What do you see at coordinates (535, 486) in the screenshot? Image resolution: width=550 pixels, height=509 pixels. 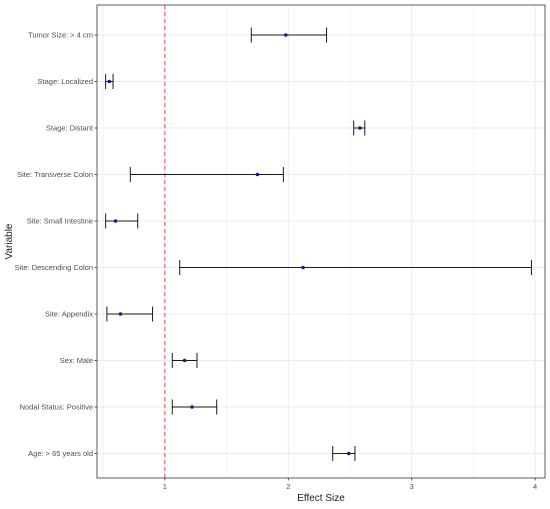 I see `x-tick-label: 4` at bounding box center [535, 486].